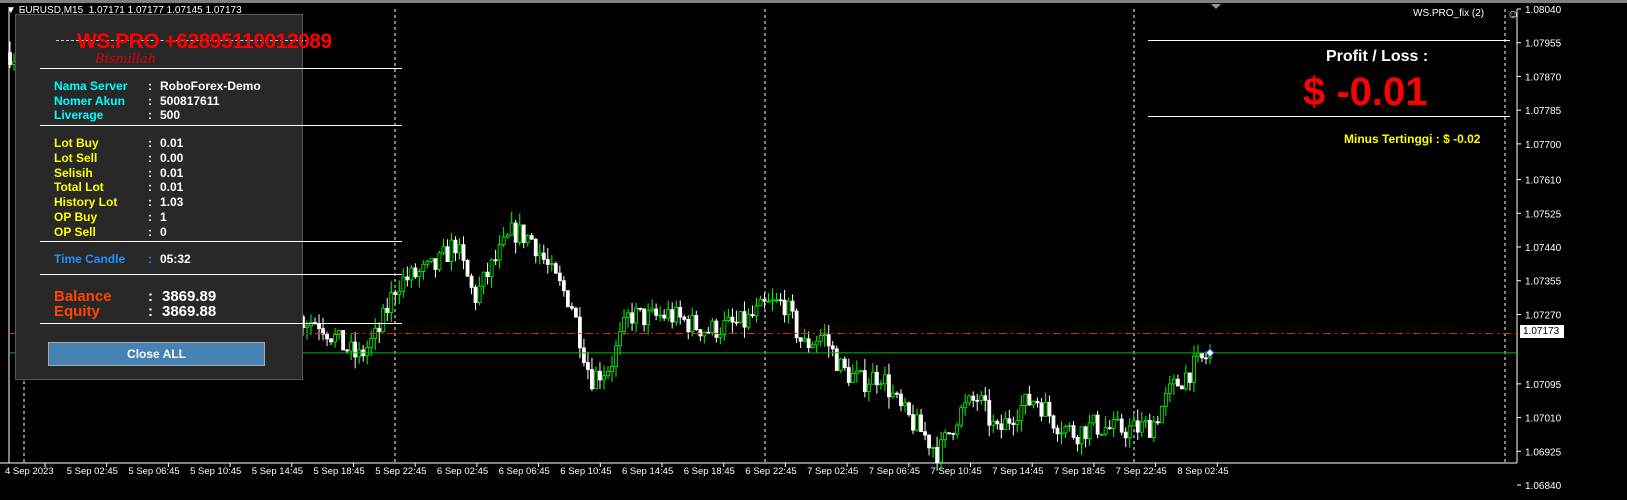 This screenshot has width=1627, height=500. Describe the element at coordinates (647, 471) in the screenshot. I see `x-tick-label: 6 Sep 14:45` at that location.